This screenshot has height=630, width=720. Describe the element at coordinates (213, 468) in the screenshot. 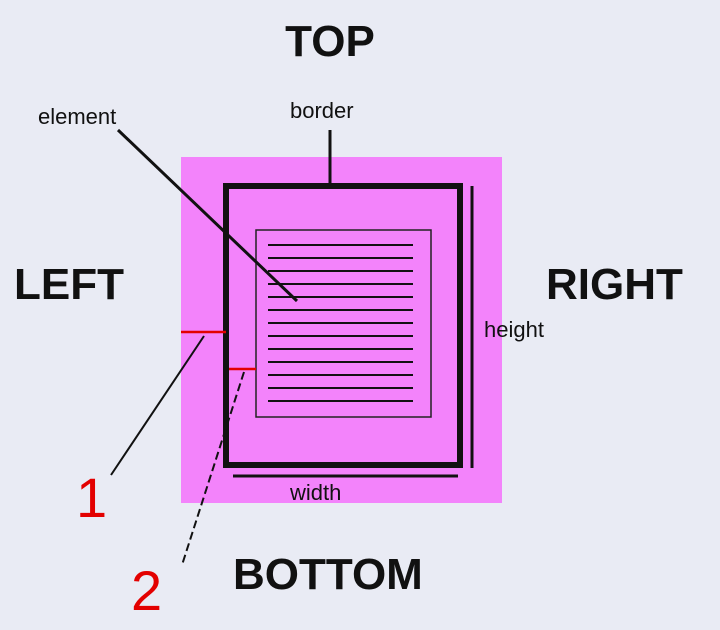

I see `callout-2-leader` at that location.